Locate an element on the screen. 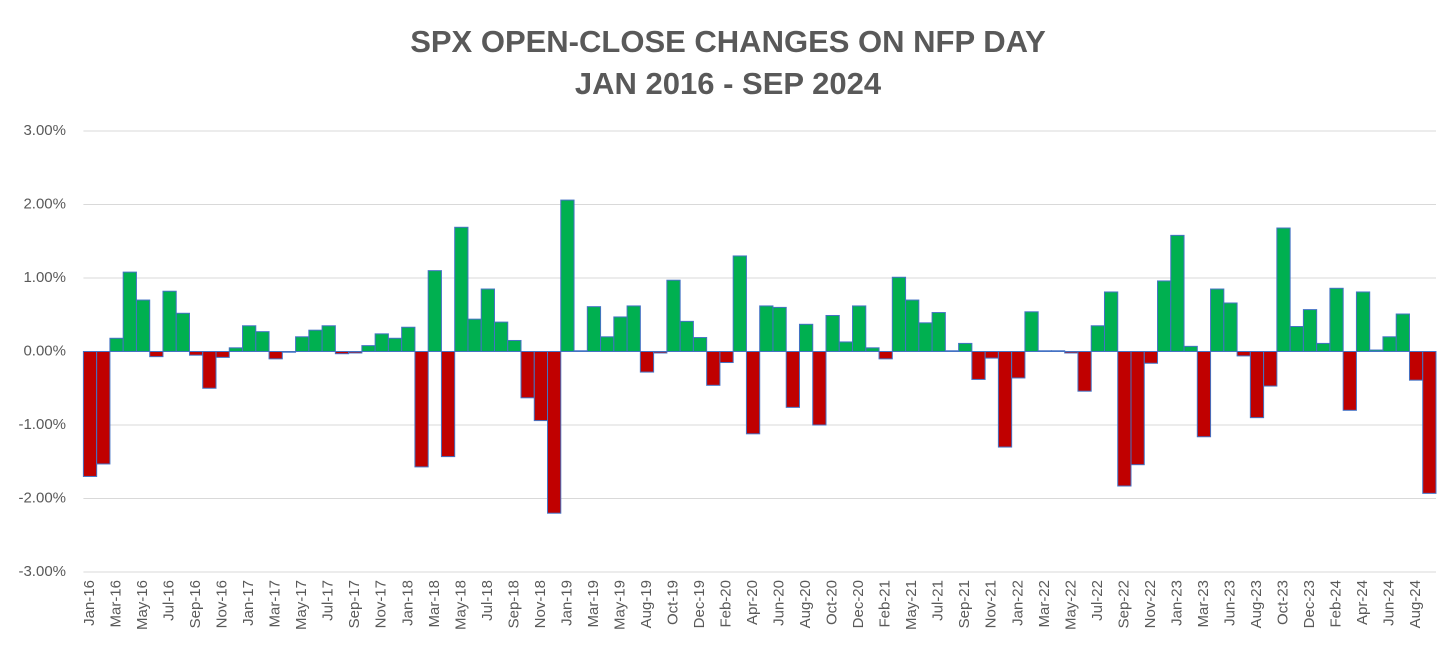 This screenshot has height=656, width=1456. x-tick-label: Jul-21 is located at coordinates (938, 600).